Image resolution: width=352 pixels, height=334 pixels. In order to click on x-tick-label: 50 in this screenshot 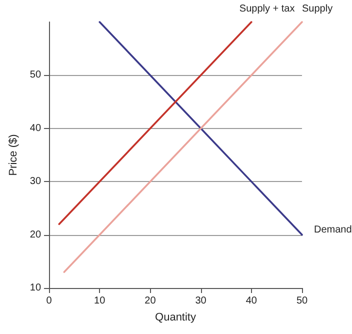, I will do `click(302, 301)`.